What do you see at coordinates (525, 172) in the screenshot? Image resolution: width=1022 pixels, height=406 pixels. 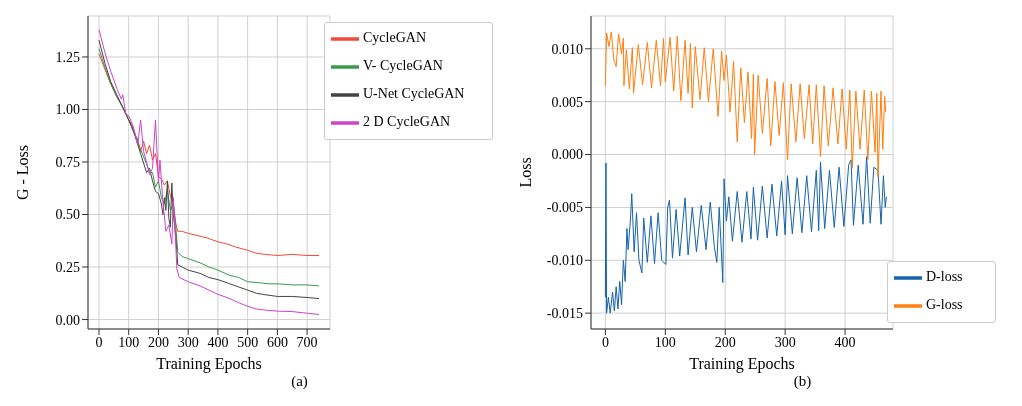 I see `y-axis-title: Loss` at bounding box center [525, 172].